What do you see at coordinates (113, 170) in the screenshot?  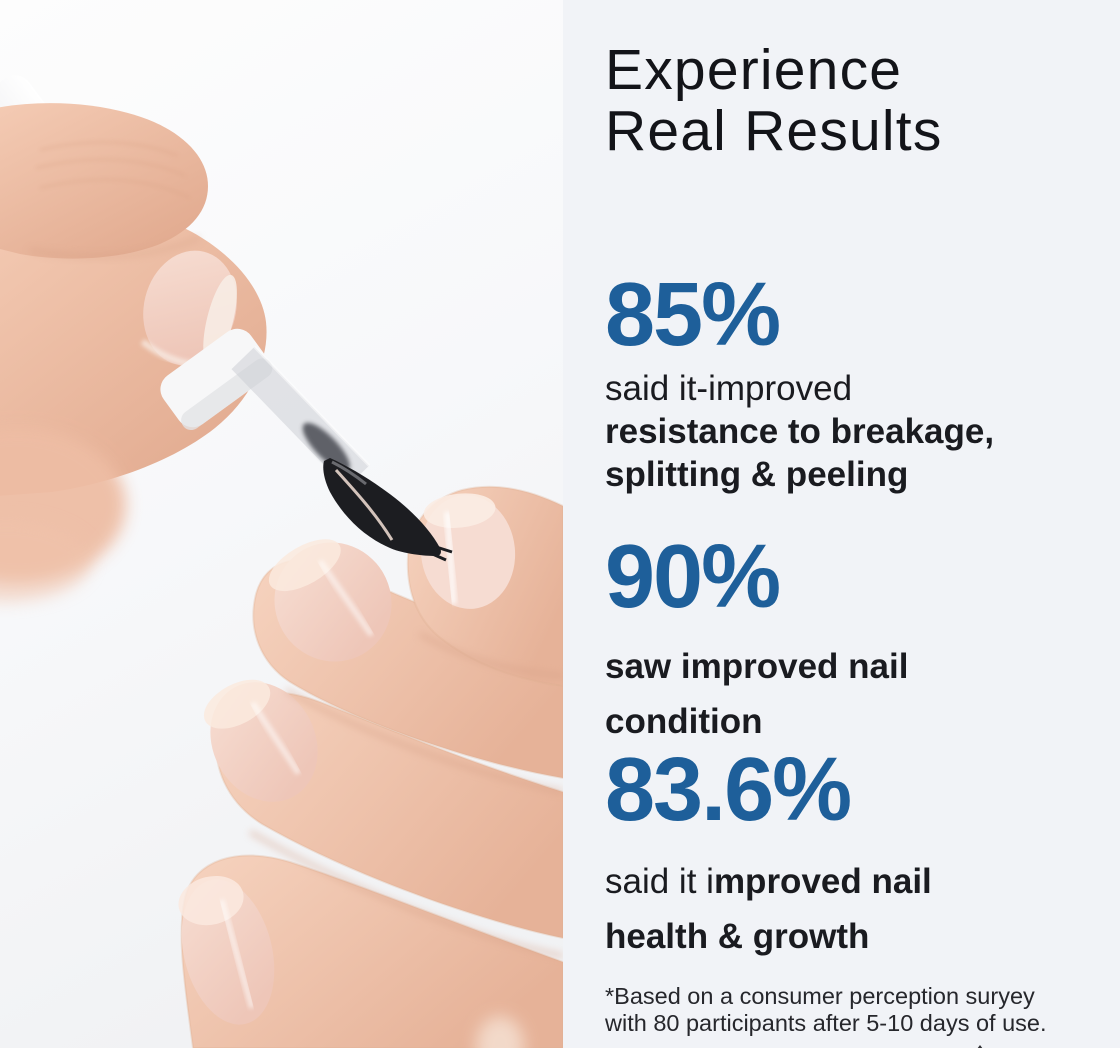 I see `thumb-ridges` at bounding box center [113, 170].